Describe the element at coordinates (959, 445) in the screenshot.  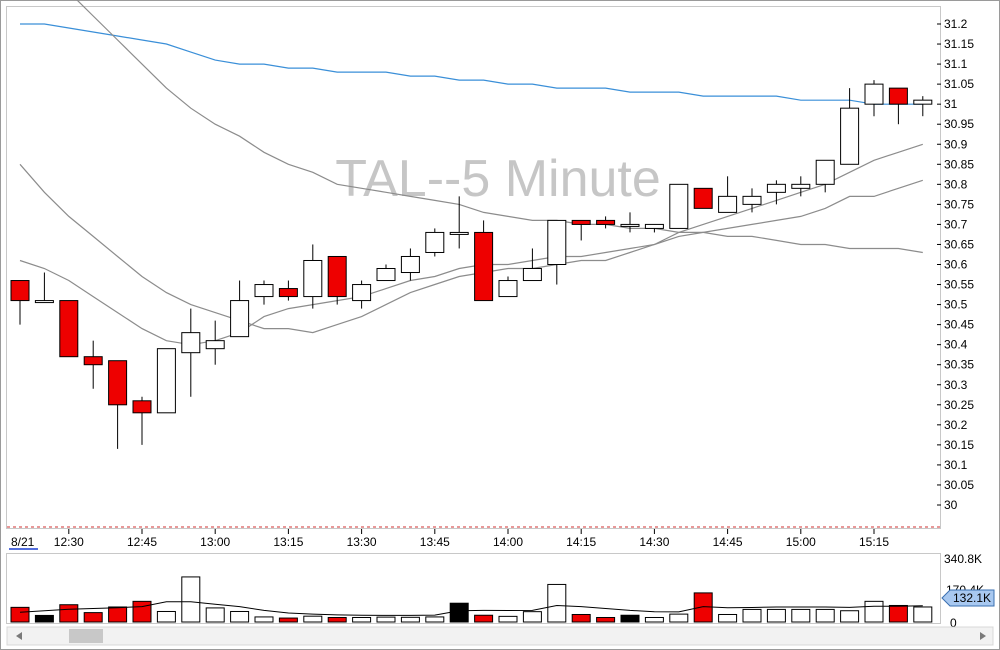
I see `price-tick-label: 30.15` at that location.